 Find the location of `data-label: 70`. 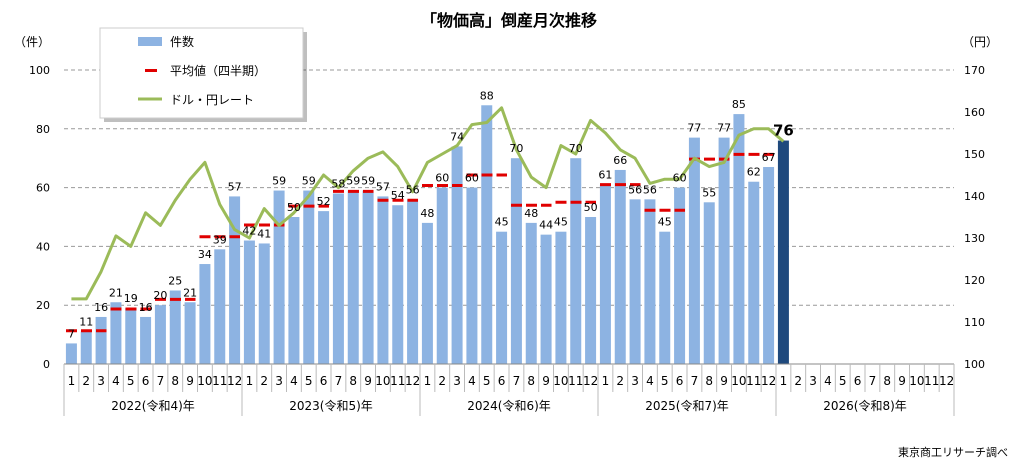

data-label: 70 is located at coordinates (516, 148).